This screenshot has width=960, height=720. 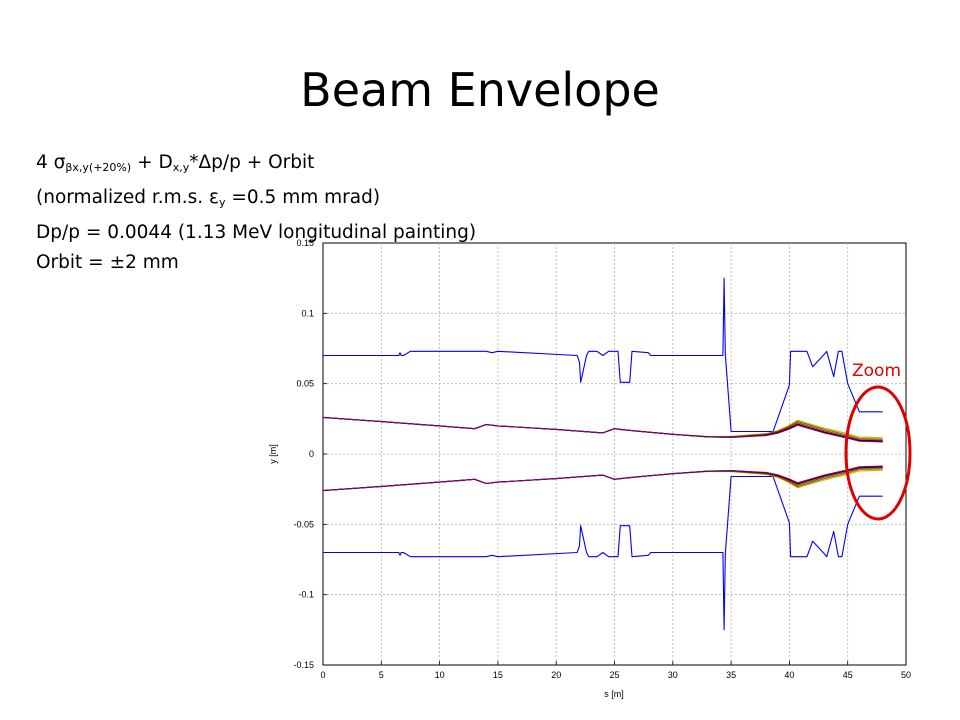 I want to click on emittance-prefix: (normalized r.m.s., so click(x=122, y=197).